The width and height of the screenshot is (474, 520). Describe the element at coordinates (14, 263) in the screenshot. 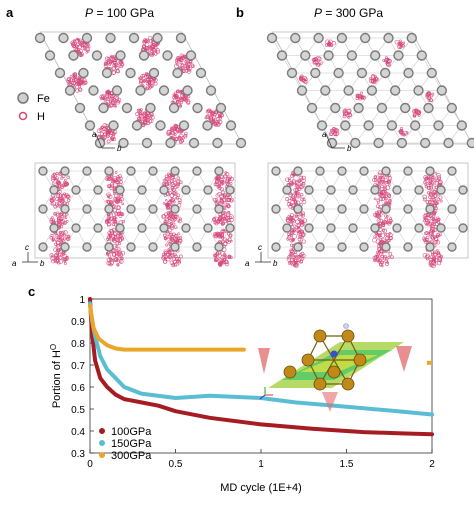

I see `axis-a-label: a` at that location.